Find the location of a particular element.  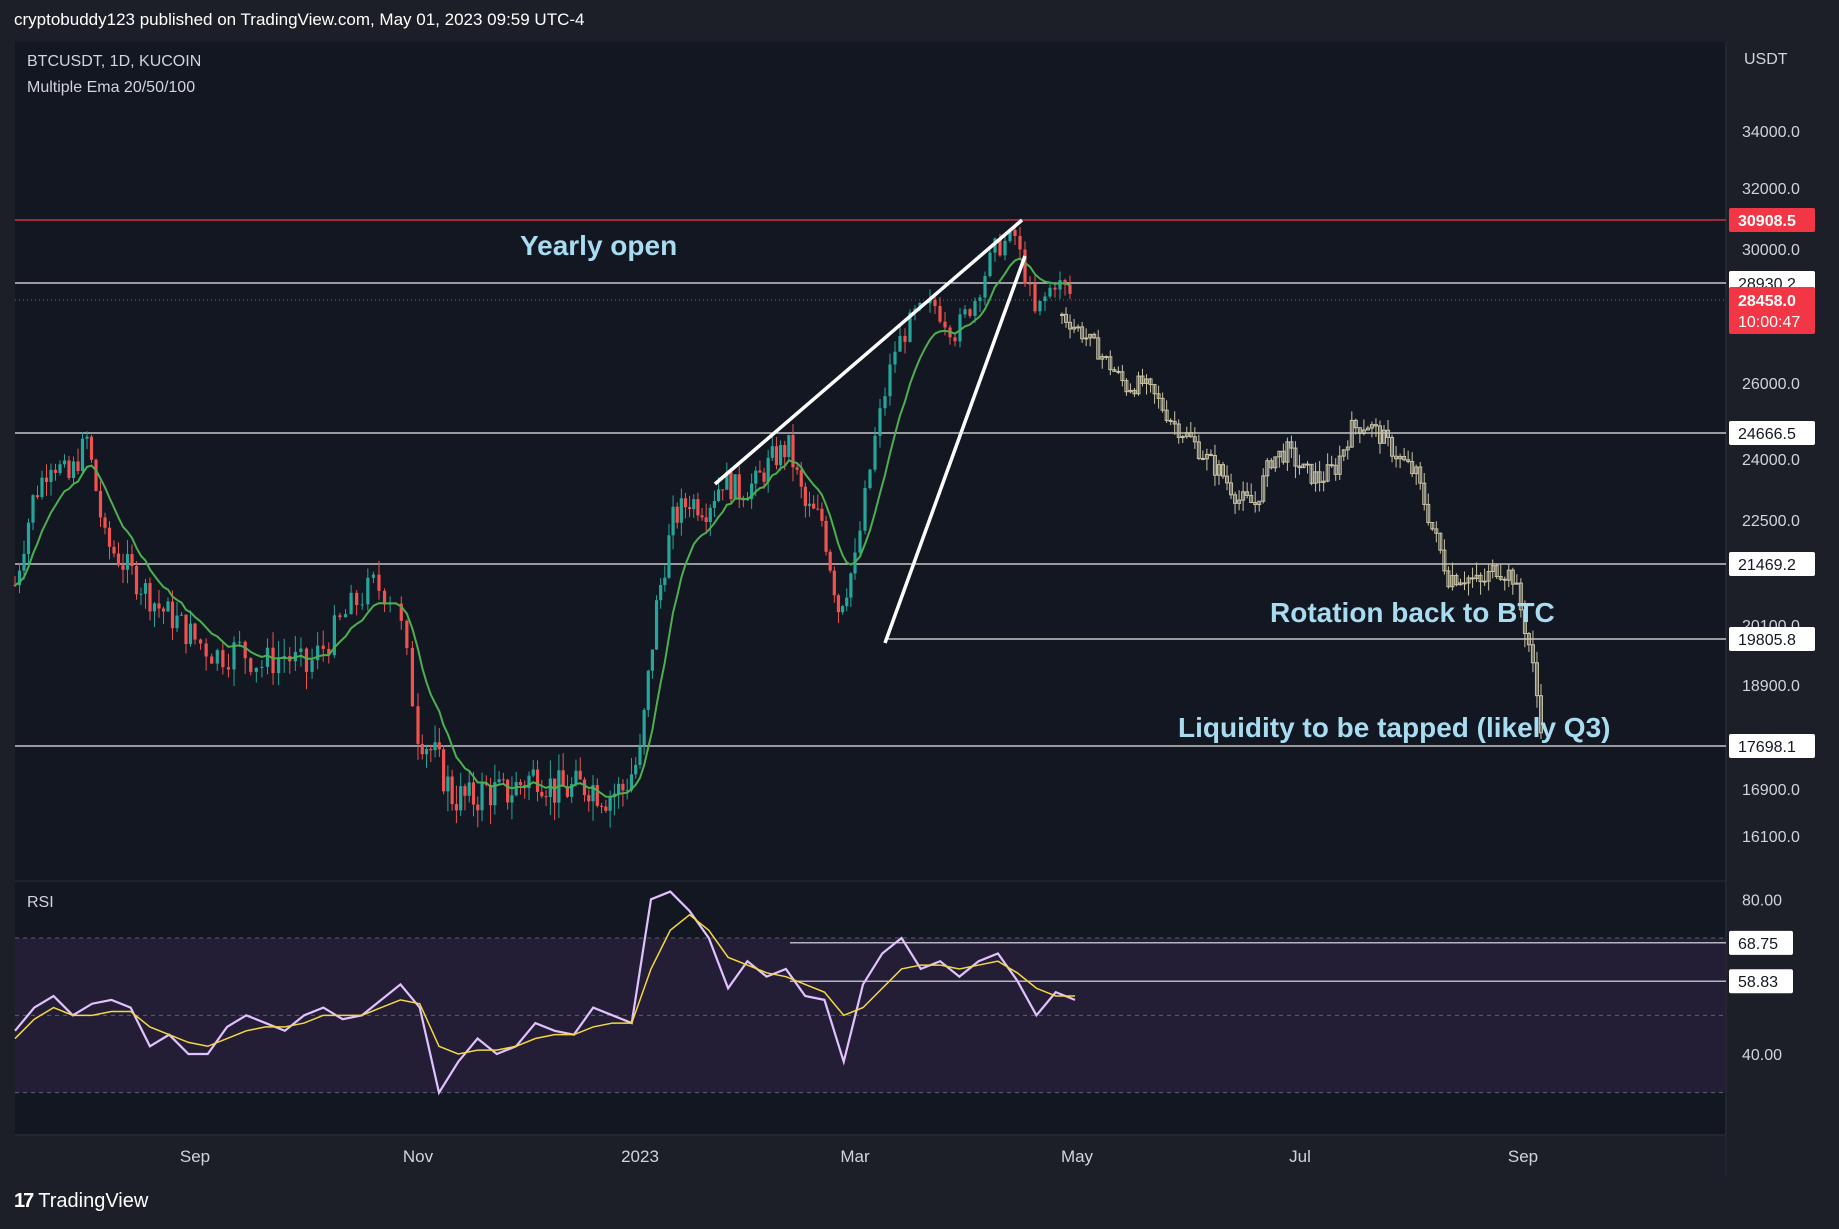

time-axis: Sep Nov 2023 Mar May Jul Sep is located at coordinates (859, 1156).